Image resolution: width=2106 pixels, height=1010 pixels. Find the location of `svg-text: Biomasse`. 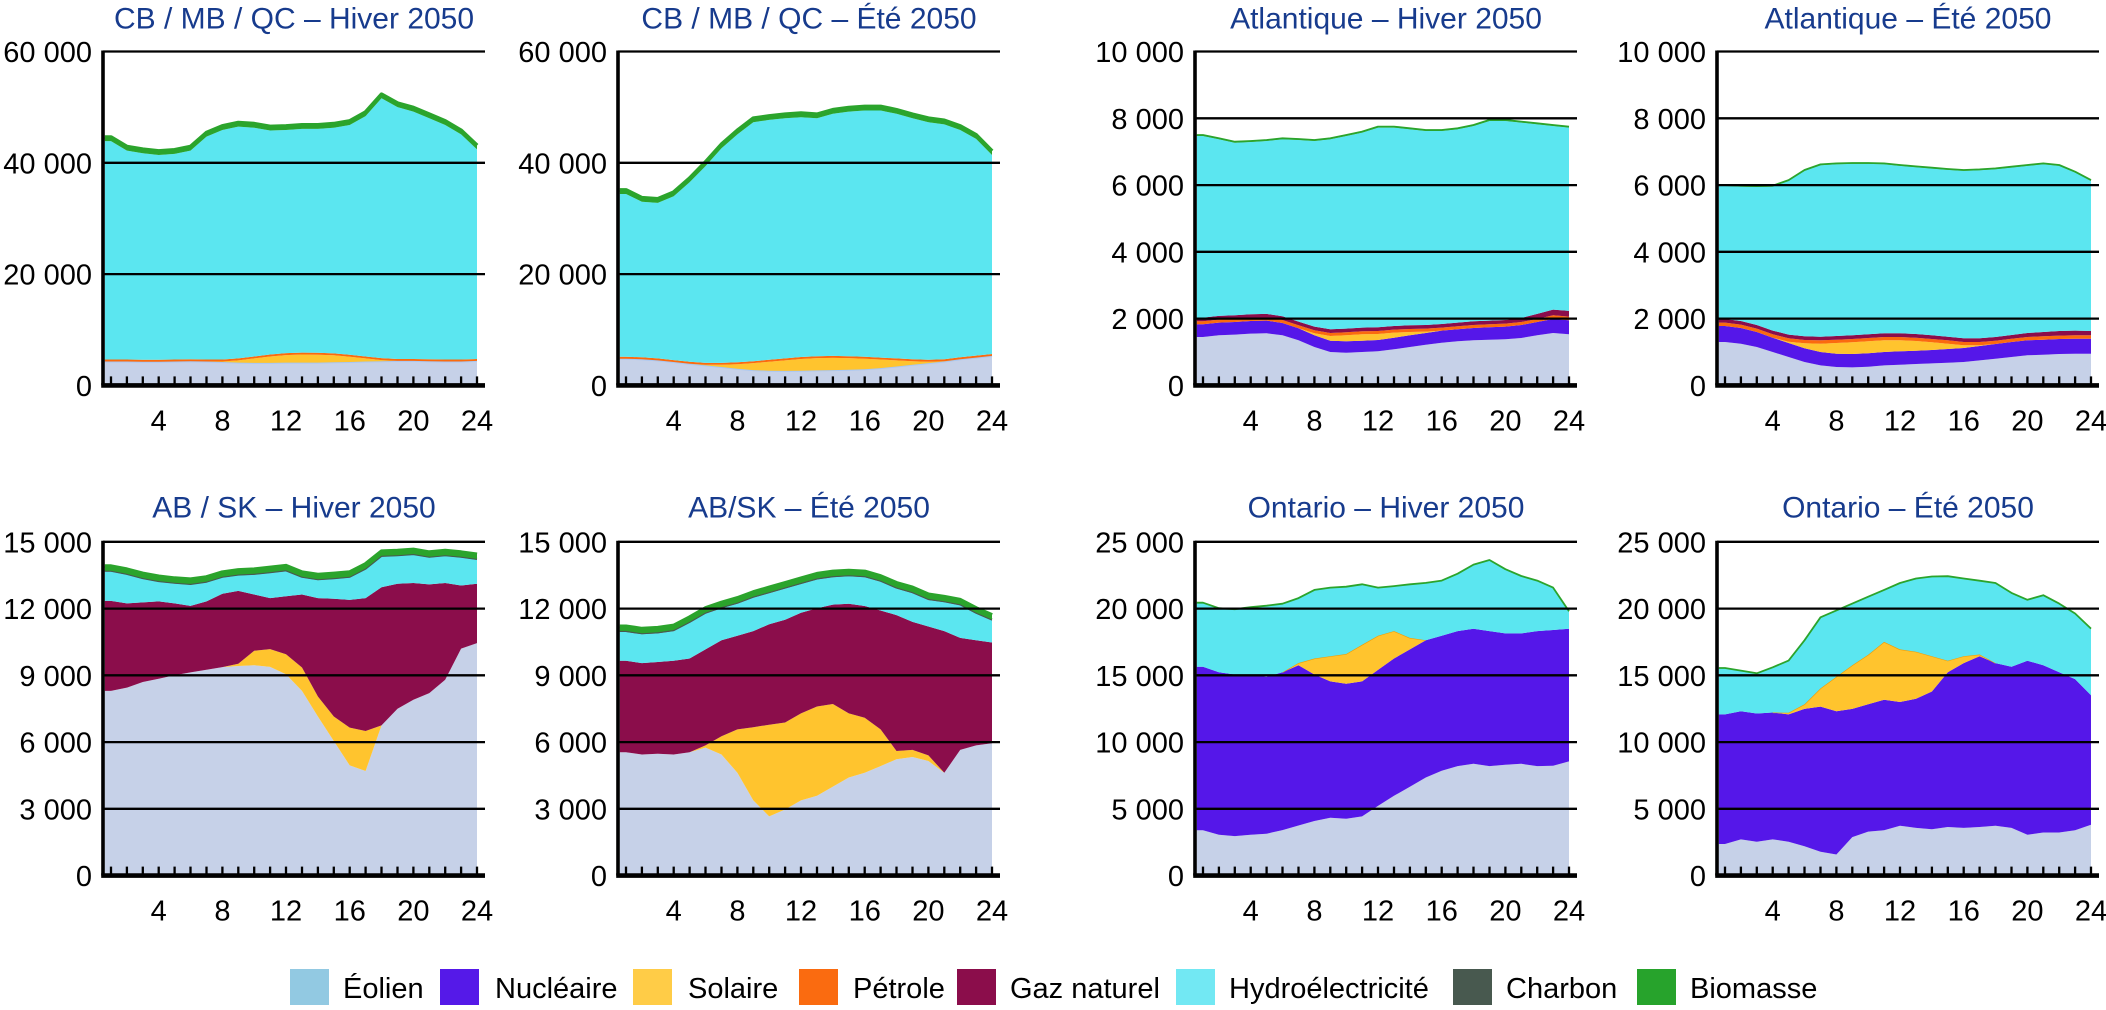

svg-text: Biomasse is located at coordinates (1753, 989).